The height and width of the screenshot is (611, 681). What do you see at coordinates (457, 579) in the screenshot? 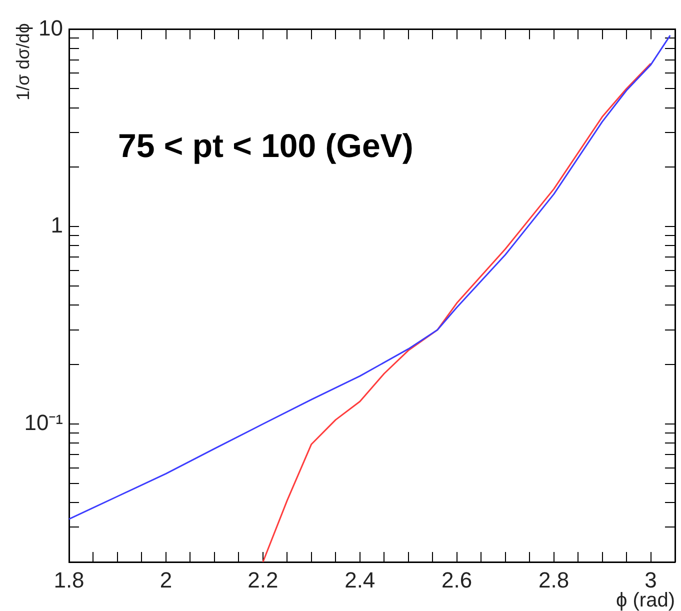
I see `x-tick-label: 2.6` at bounding box center [457, 579].